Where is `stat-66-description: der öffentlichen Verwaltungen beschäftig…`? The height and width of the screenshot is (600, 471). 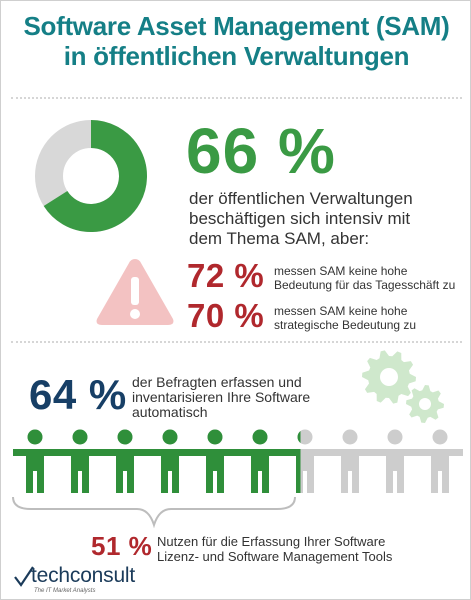 stat-66-description: der öffentlichen Verwaltungen beschäftig… is located at coordinates (301, 219).